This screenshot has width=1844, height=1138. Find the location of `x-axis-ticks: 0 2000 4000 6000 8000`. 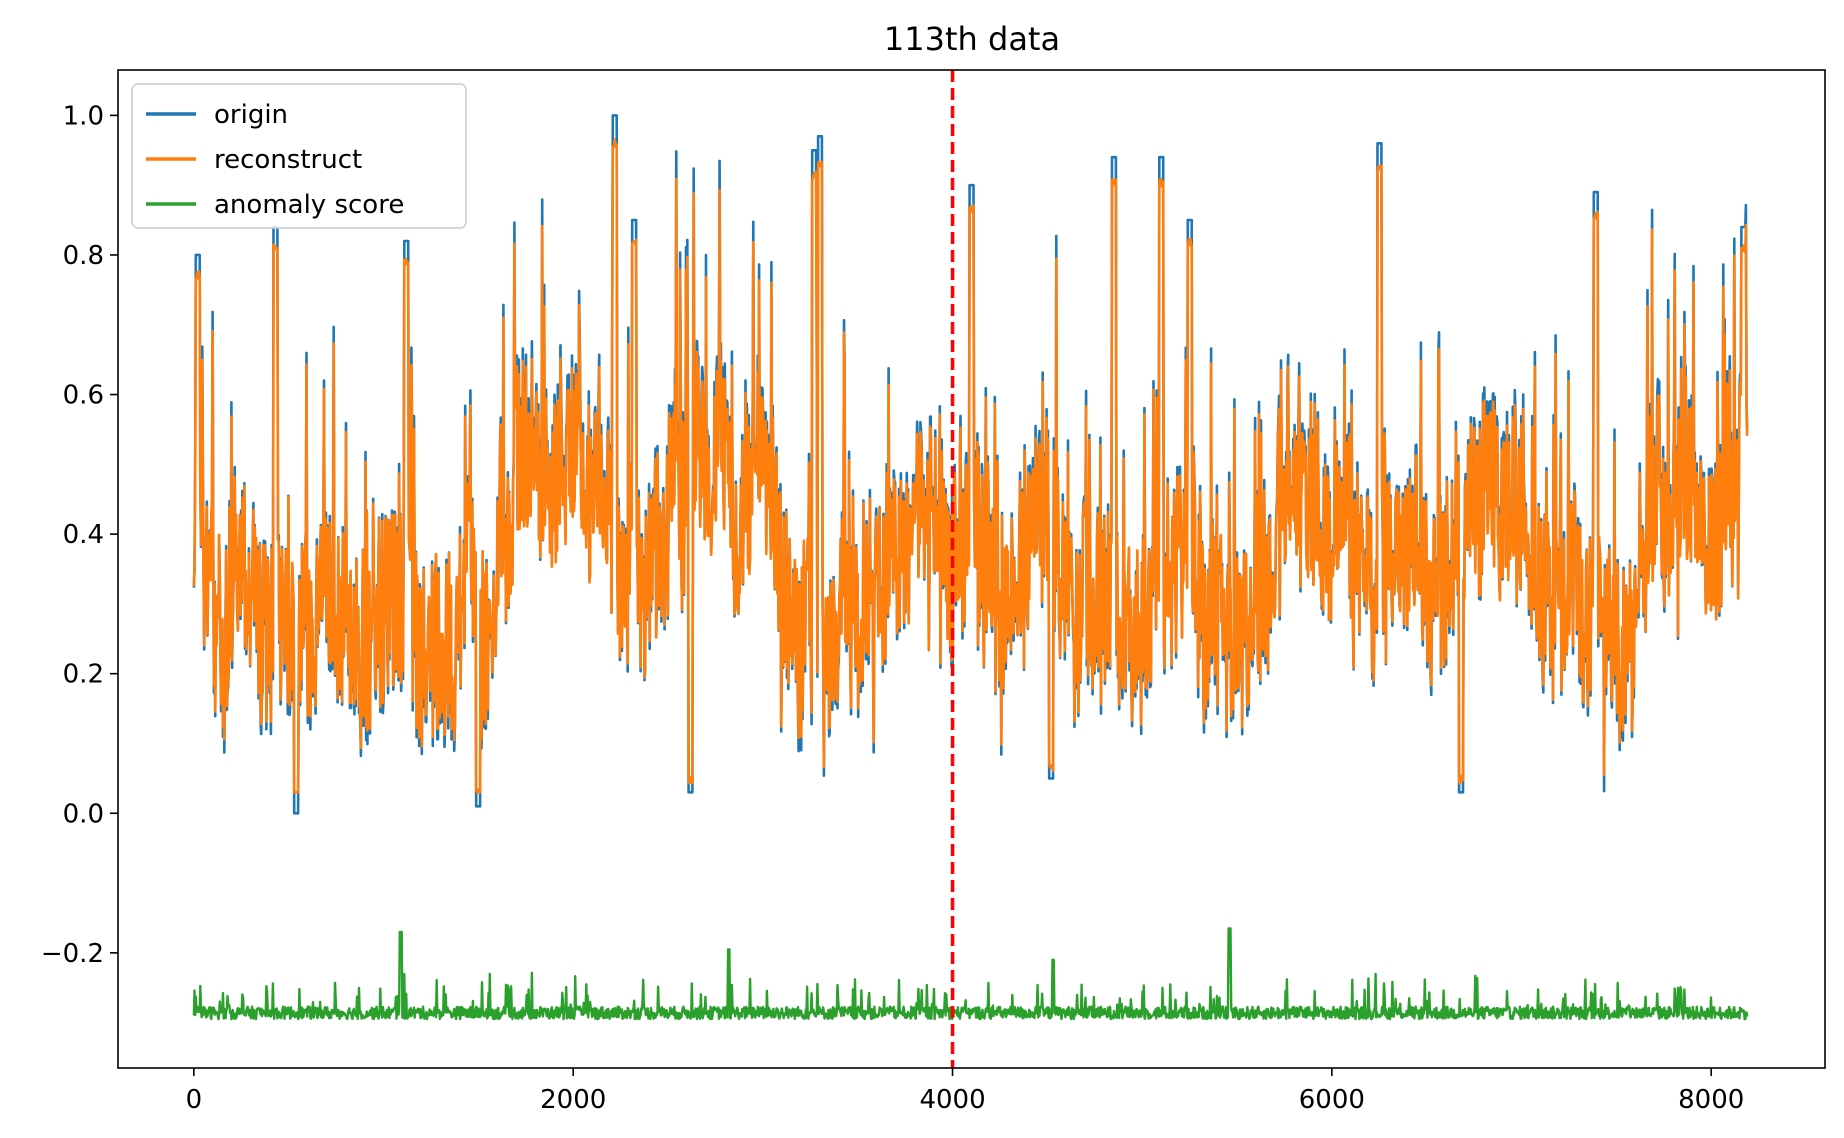

x-axis-ticks: 0 2000 4000 6000 8000 is located at coordinates (965, 1091).